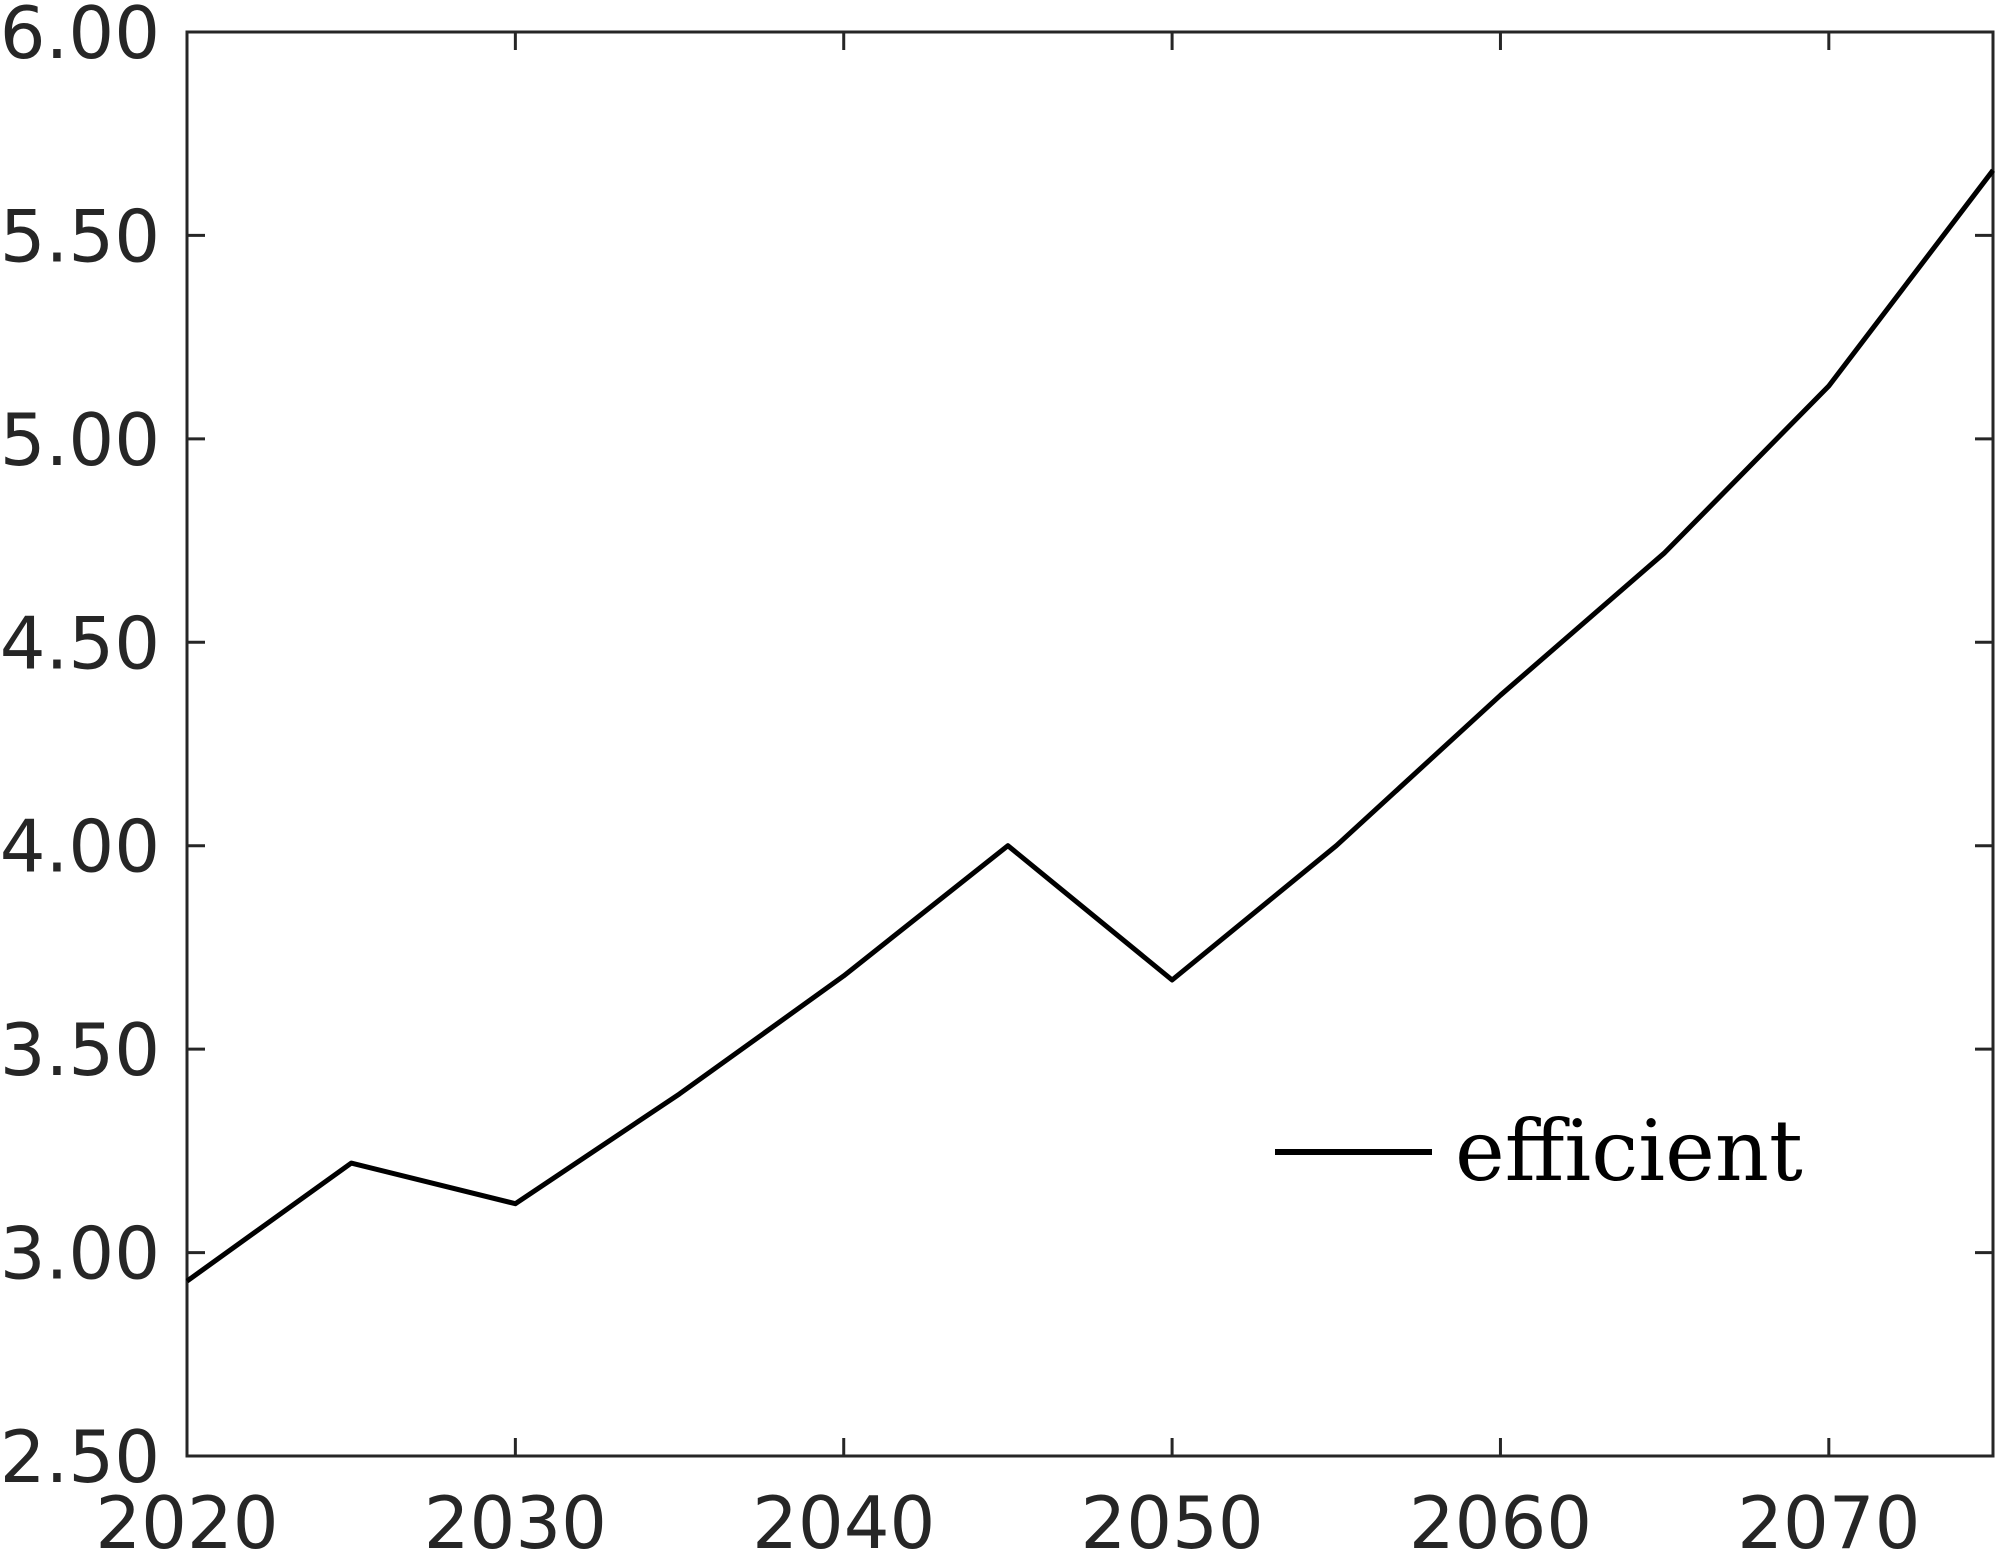 The height and width of the screenshot is (1554, 1998). Describe the element at coordinates (80, 1050) in the screenshot. I see `y-tick-label: 3.50` at that location.